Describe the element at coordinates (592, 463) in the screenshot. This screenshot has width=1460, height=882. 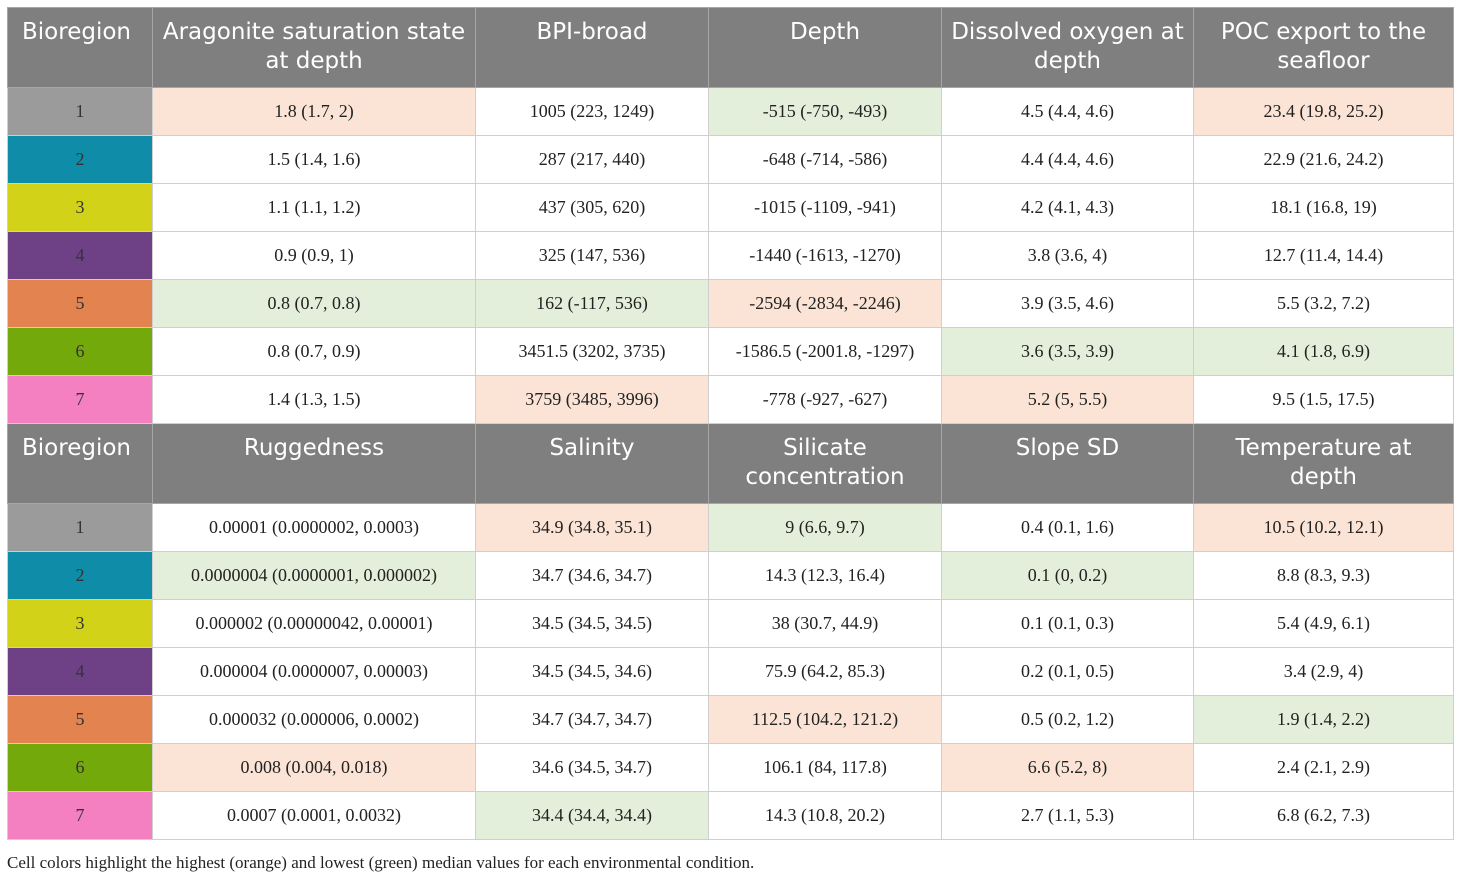
I see `column-header: Salinity` at that location.